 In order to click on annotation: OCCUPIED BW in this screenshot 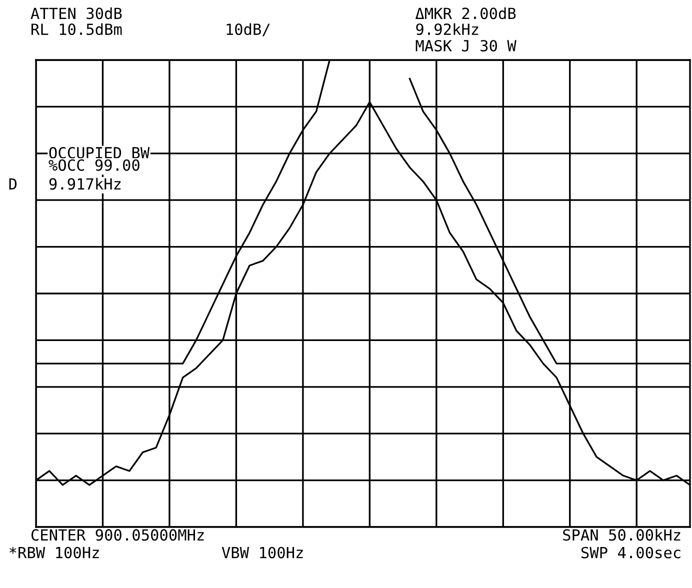, I will do `click(99, 152)`.